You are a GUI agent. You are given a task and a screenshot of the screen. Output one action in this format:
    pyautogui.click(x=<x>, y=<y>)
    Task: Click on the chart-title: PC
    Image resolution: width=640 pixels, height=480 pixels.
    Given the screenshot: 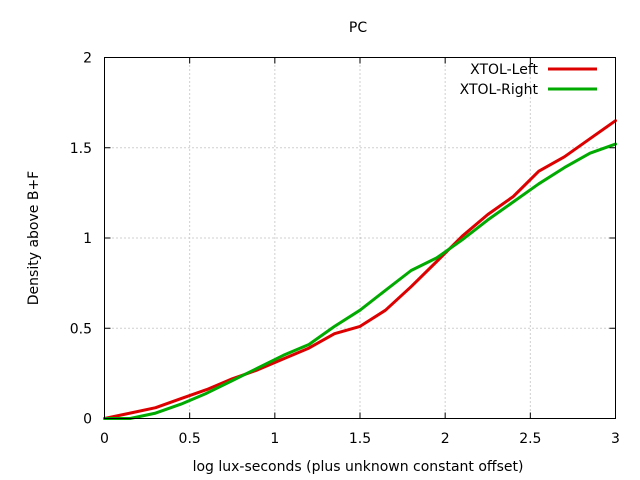 What is the action you would take?
    pyautogui.click(x=358, y=28)
    